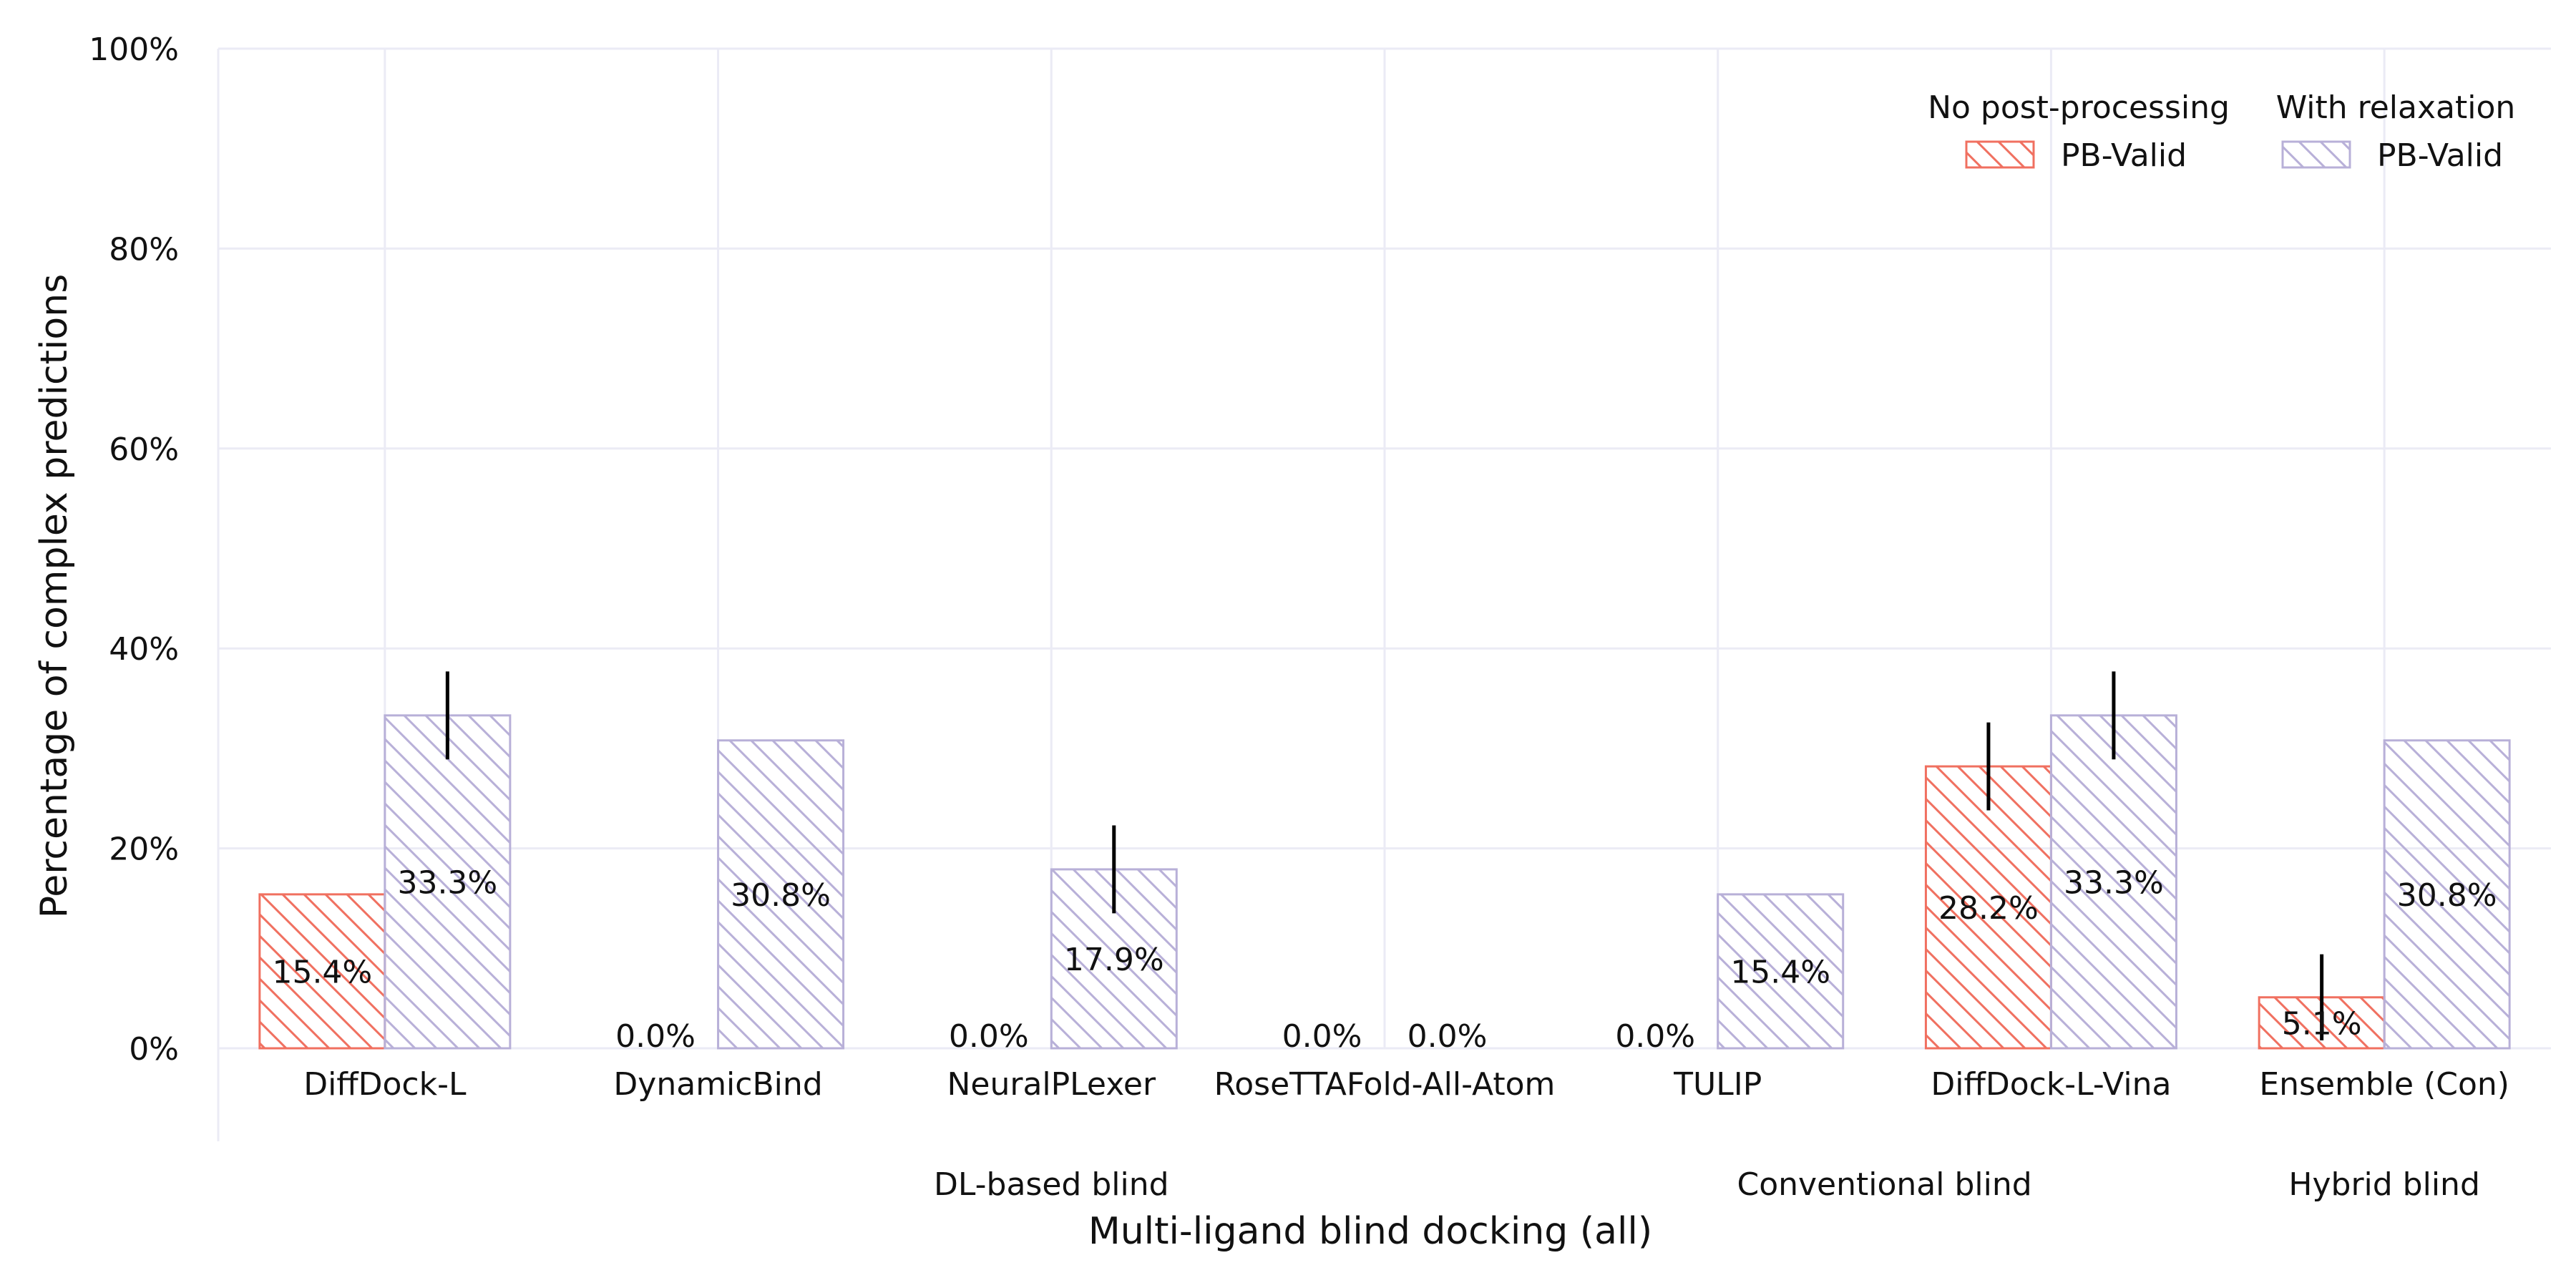  What do you see at coordinates (1370, 1231) in the screenshot?
I see `x-axis-title: Multi-ligand blind docking (all)` at bounding box center [1370, 1231].